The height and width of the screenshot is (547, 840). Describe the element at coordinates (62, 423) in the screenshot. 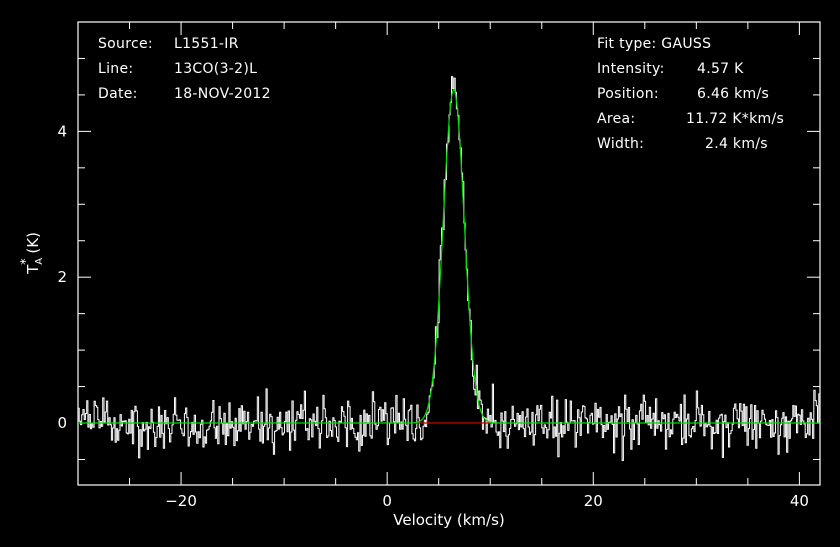

I see `y-tick-label: 0` at that location.